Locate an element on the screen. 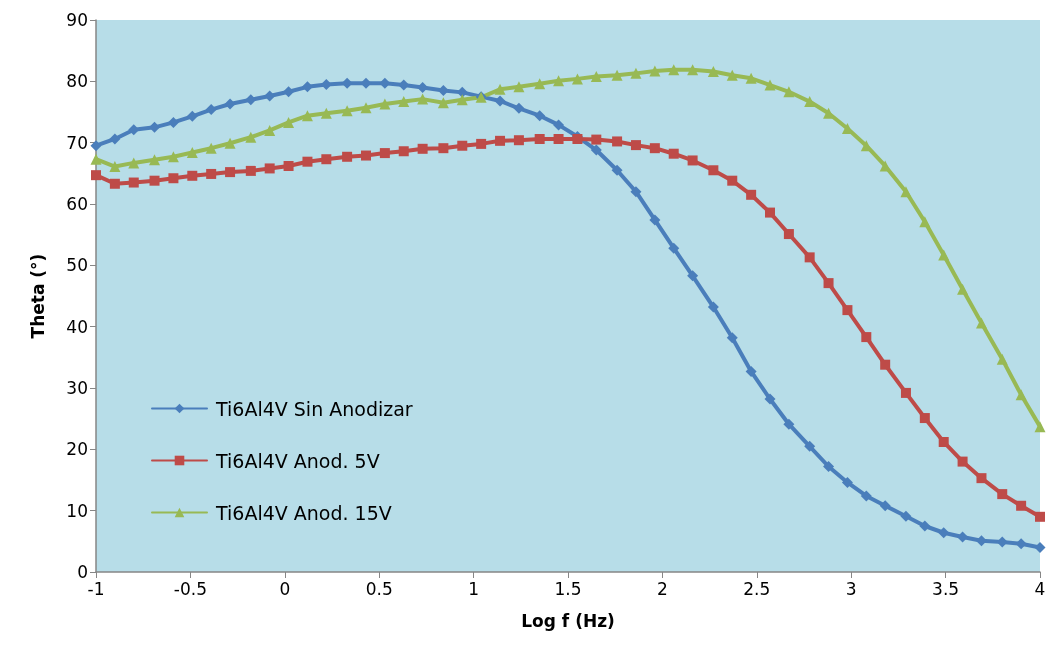  x-tick-label: 2.5 is located at coordinates (757, 588).